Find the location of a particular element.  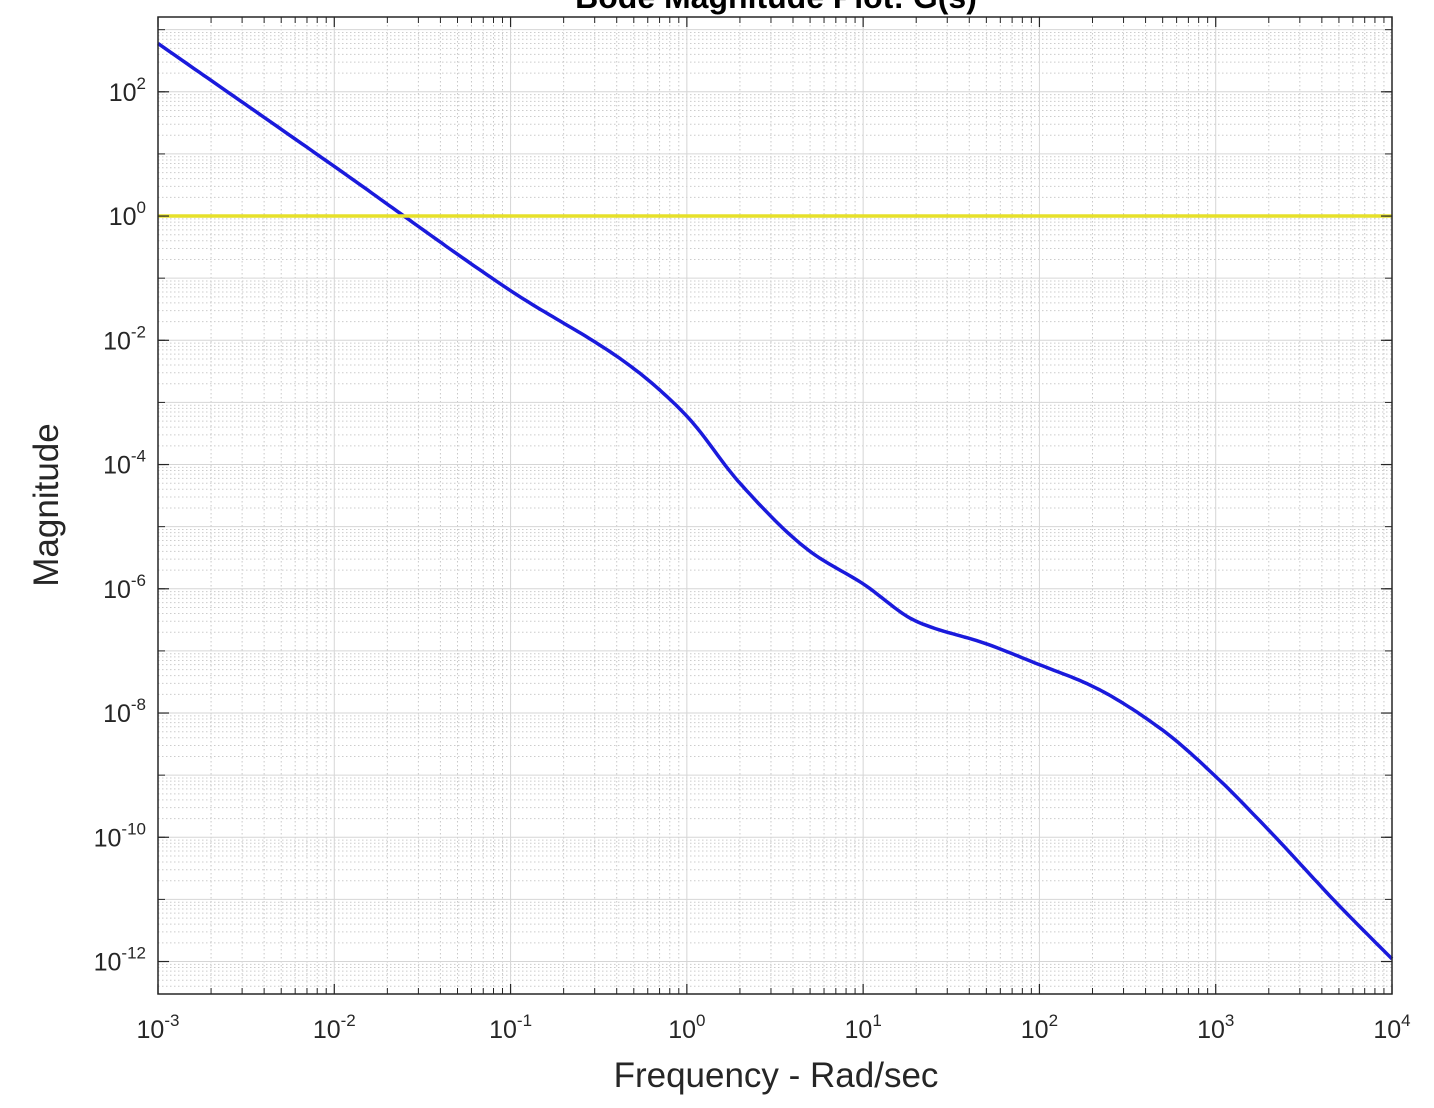

y-tick-label: 10⁻⁶ is located at coordinates (124, 587).